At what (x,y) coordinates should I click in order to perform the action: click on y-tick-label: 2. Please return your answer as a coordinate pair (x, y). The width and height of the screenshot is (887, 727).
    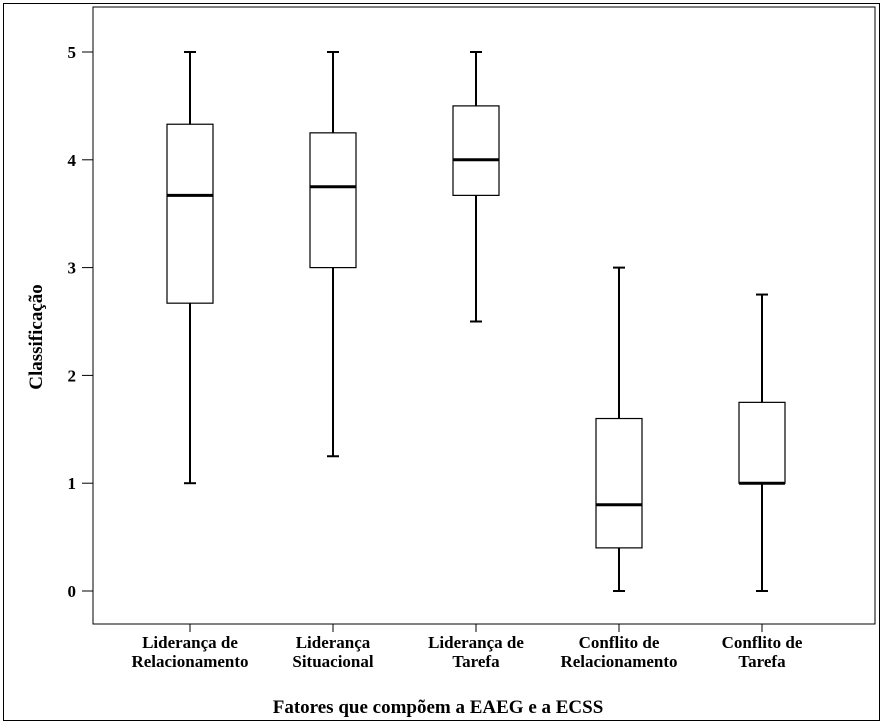
    Looking at the image, I should click on (72, 375).